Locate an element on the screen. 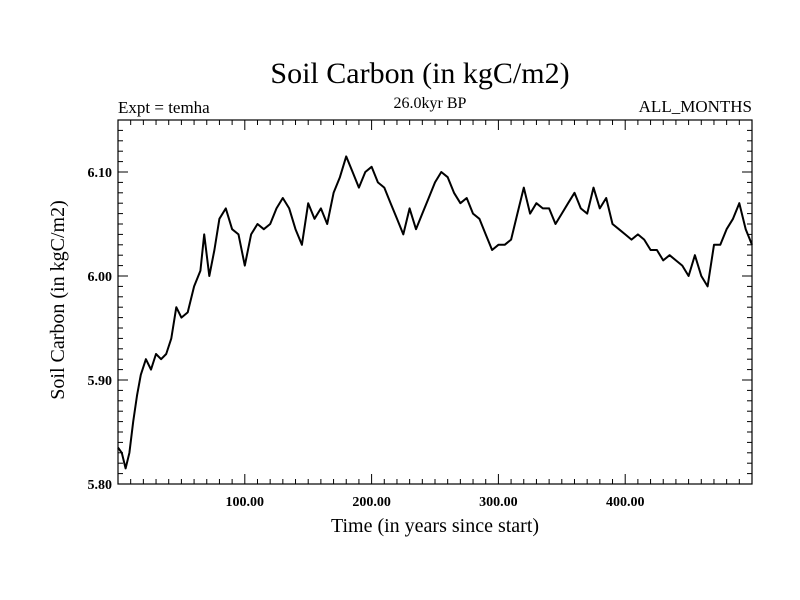 The image size is (800, 600). months-label: ALL_MONTHS is located at coordinates (695, 106).